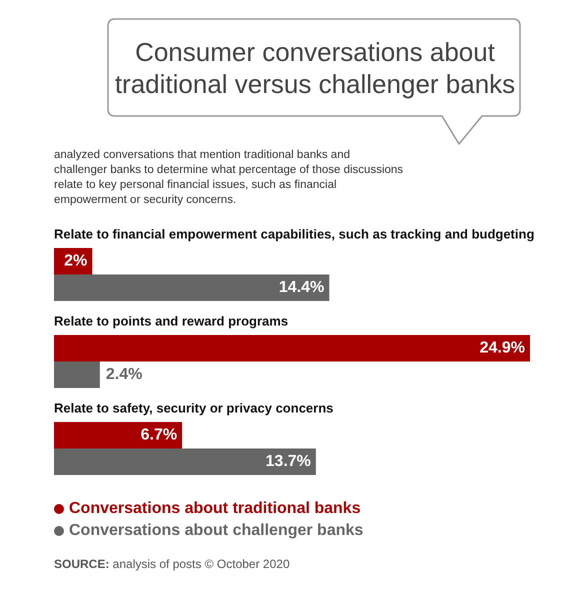 Image resolution: width=585 pixels, height=594 pixels. Describe the element at coordinates (288, 461) in the screenshot. I see `data-label: 13.7%` at that location.